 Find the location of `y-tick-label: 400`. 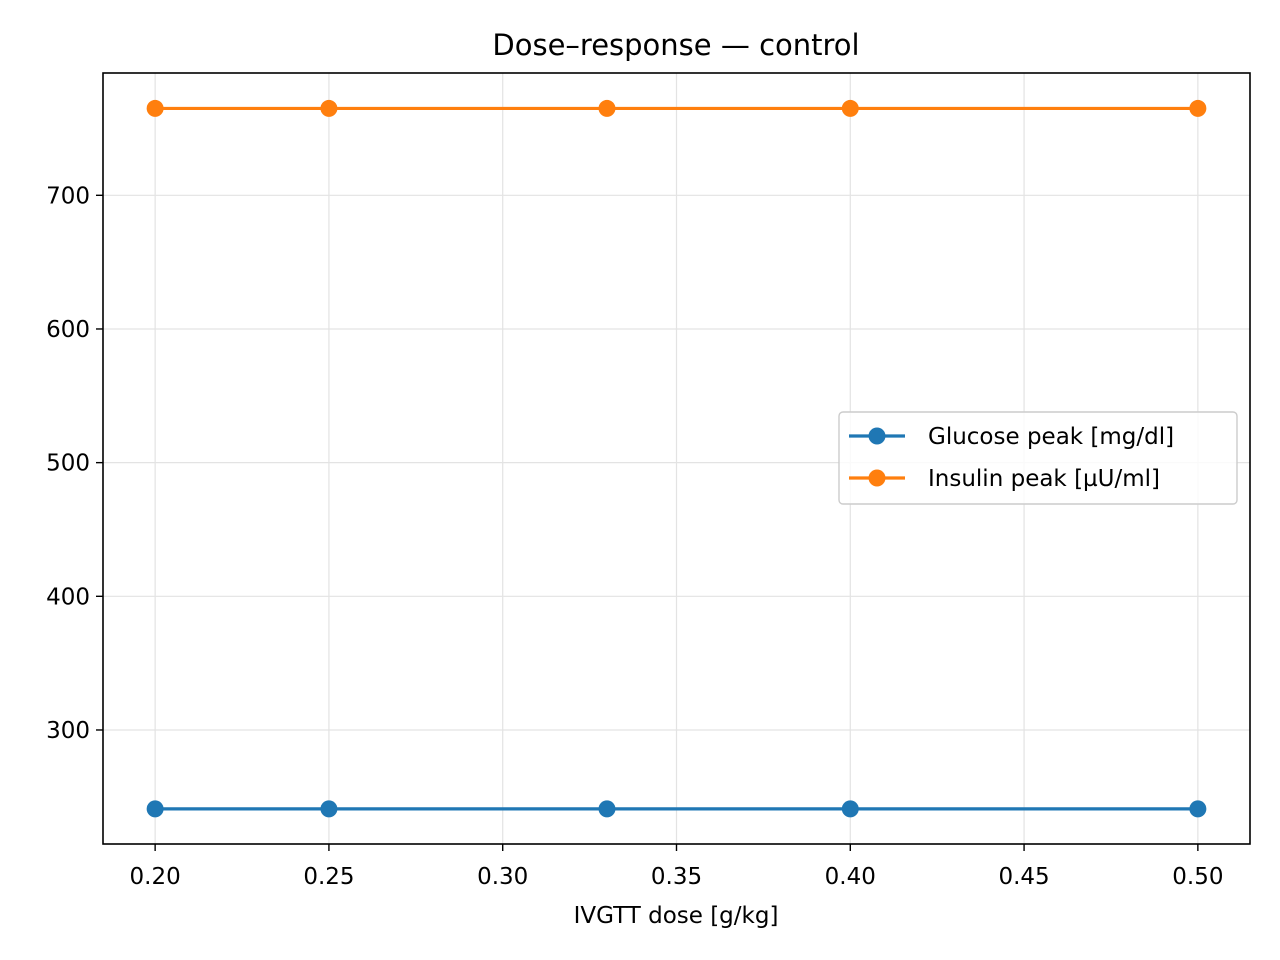

y-tick-label: 400 is located at coordinates (68, 597).